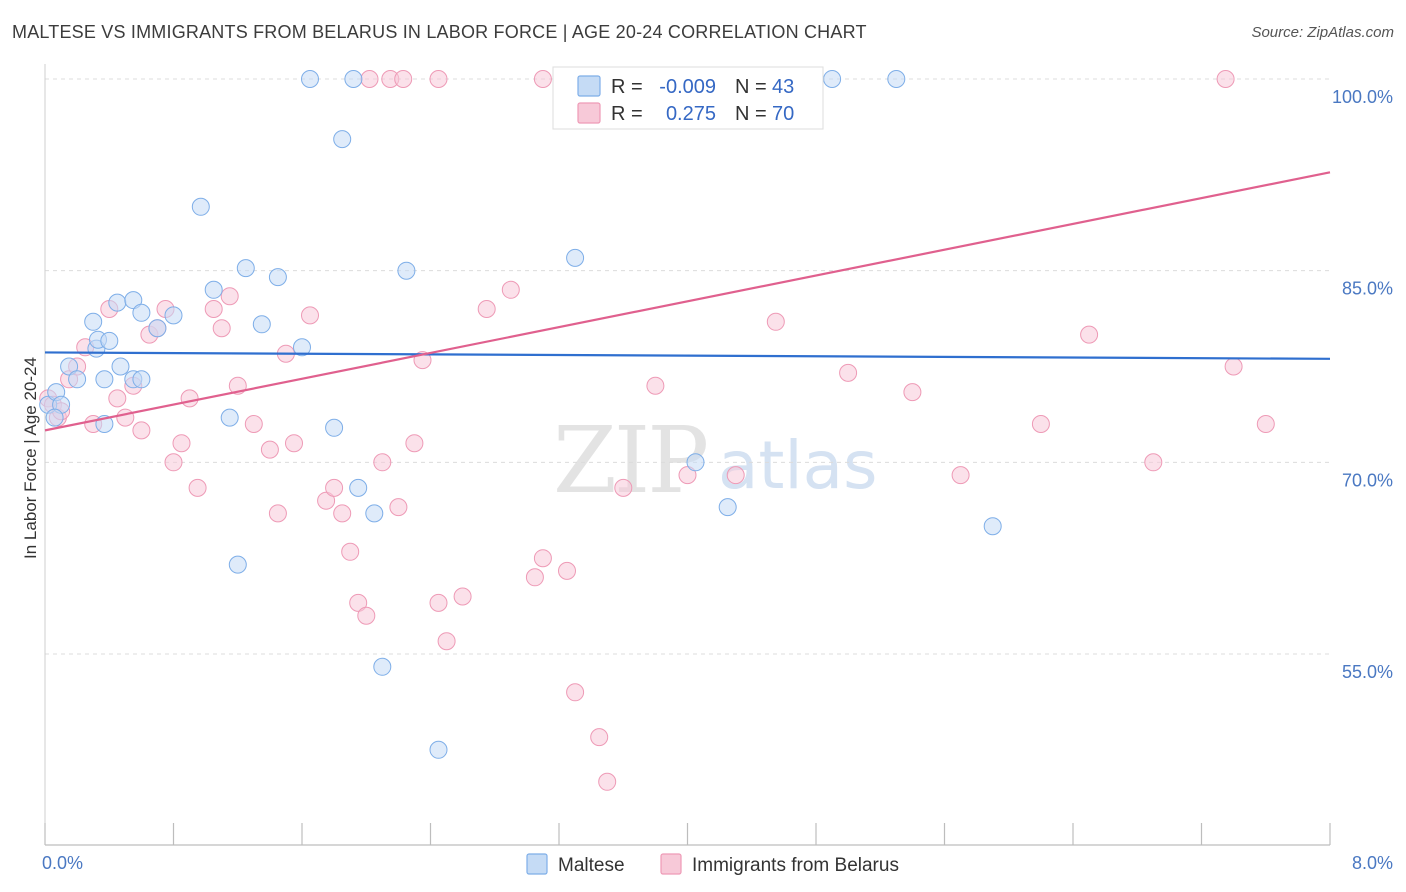 The height and width of the screenshot is (892, 1406). Describe the element at coordinates (62, 863) in the screenshot. I see `x-tick-label: 0.0%` at that location.